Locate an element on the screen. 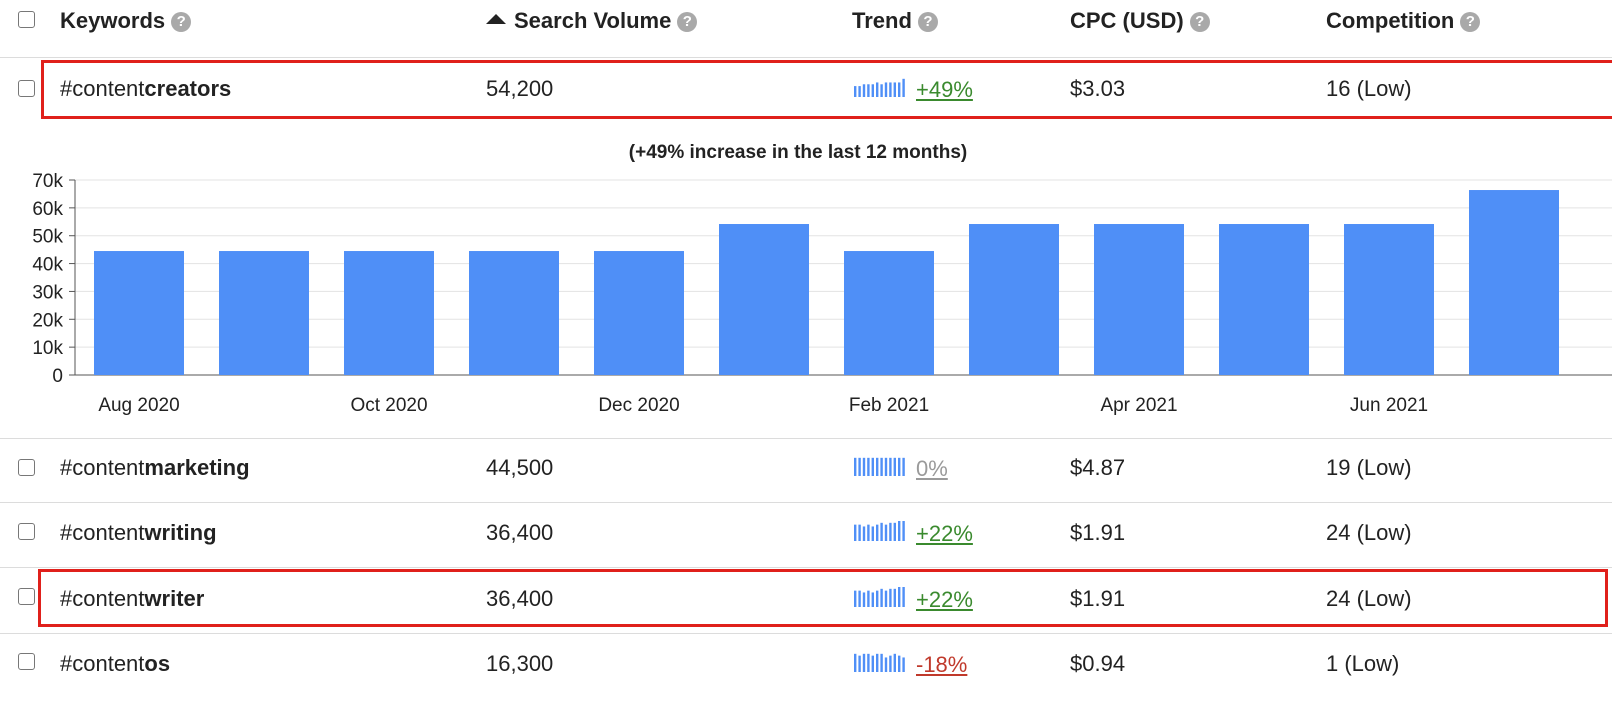 The width and height of the screenshot is (1612, 701). trend-percent: +49% is located at coordinates (944, 89).